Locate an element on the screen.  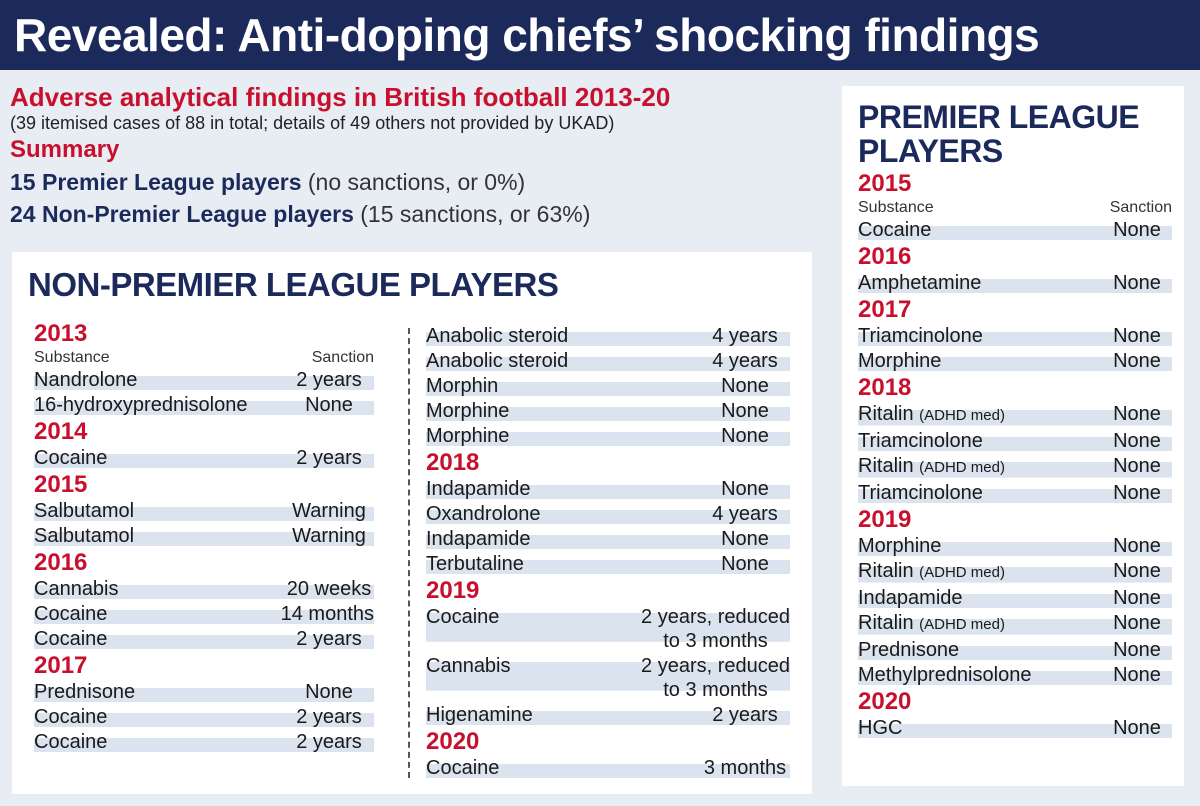
table-row: Cocaine 2 years, reduced to 3 months is located at coordinates (608, 629).